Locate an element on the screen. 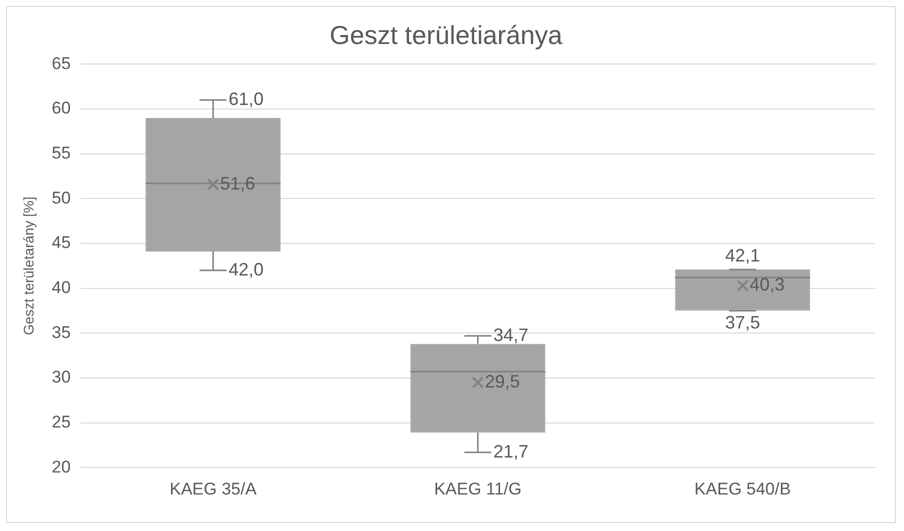  y-tick-label: 35 is located at coordinates (61, 332).